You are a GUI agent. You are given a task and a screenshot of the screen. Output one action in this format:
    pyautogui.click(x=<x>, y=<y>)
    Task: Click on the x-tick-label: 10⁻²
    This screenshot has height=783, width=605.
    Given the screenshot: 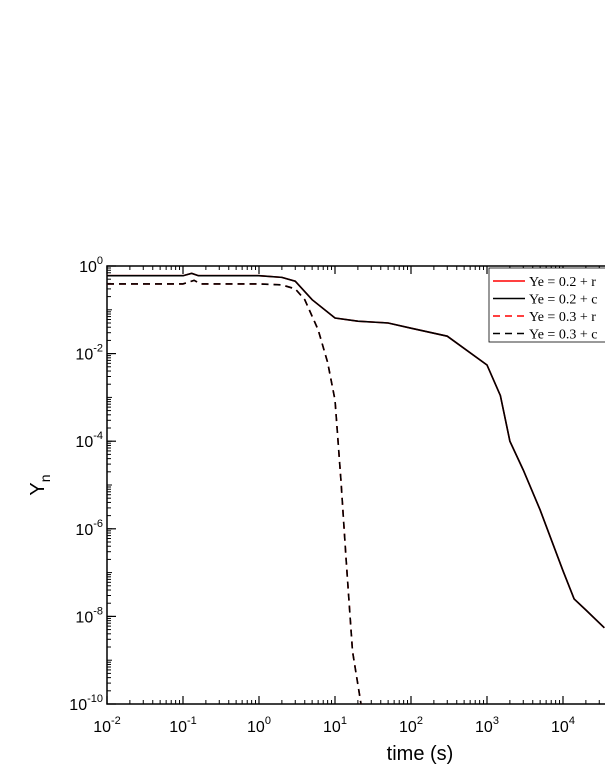 What is the action you would take?
    pyautogui.click(x=107, y=725)
    